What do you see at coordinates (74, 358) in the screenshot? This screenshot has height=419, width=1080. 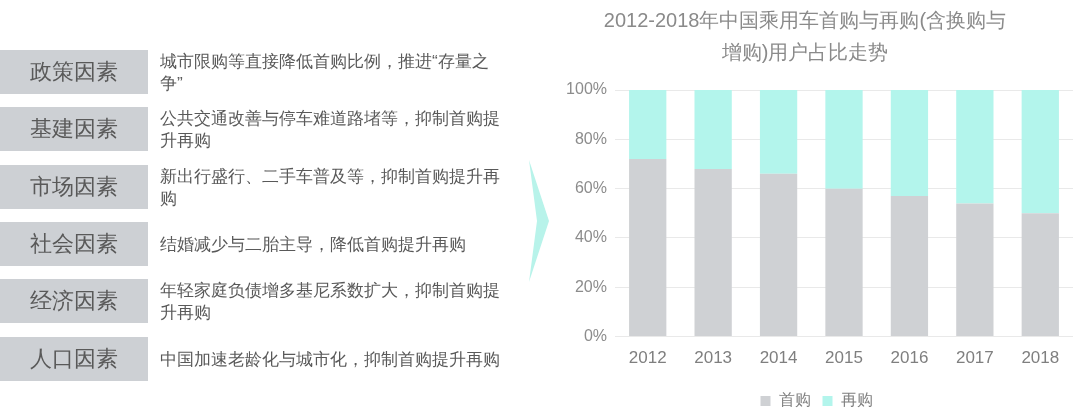 I see `category-label: 人口因素` at bounding box center [74, 358].